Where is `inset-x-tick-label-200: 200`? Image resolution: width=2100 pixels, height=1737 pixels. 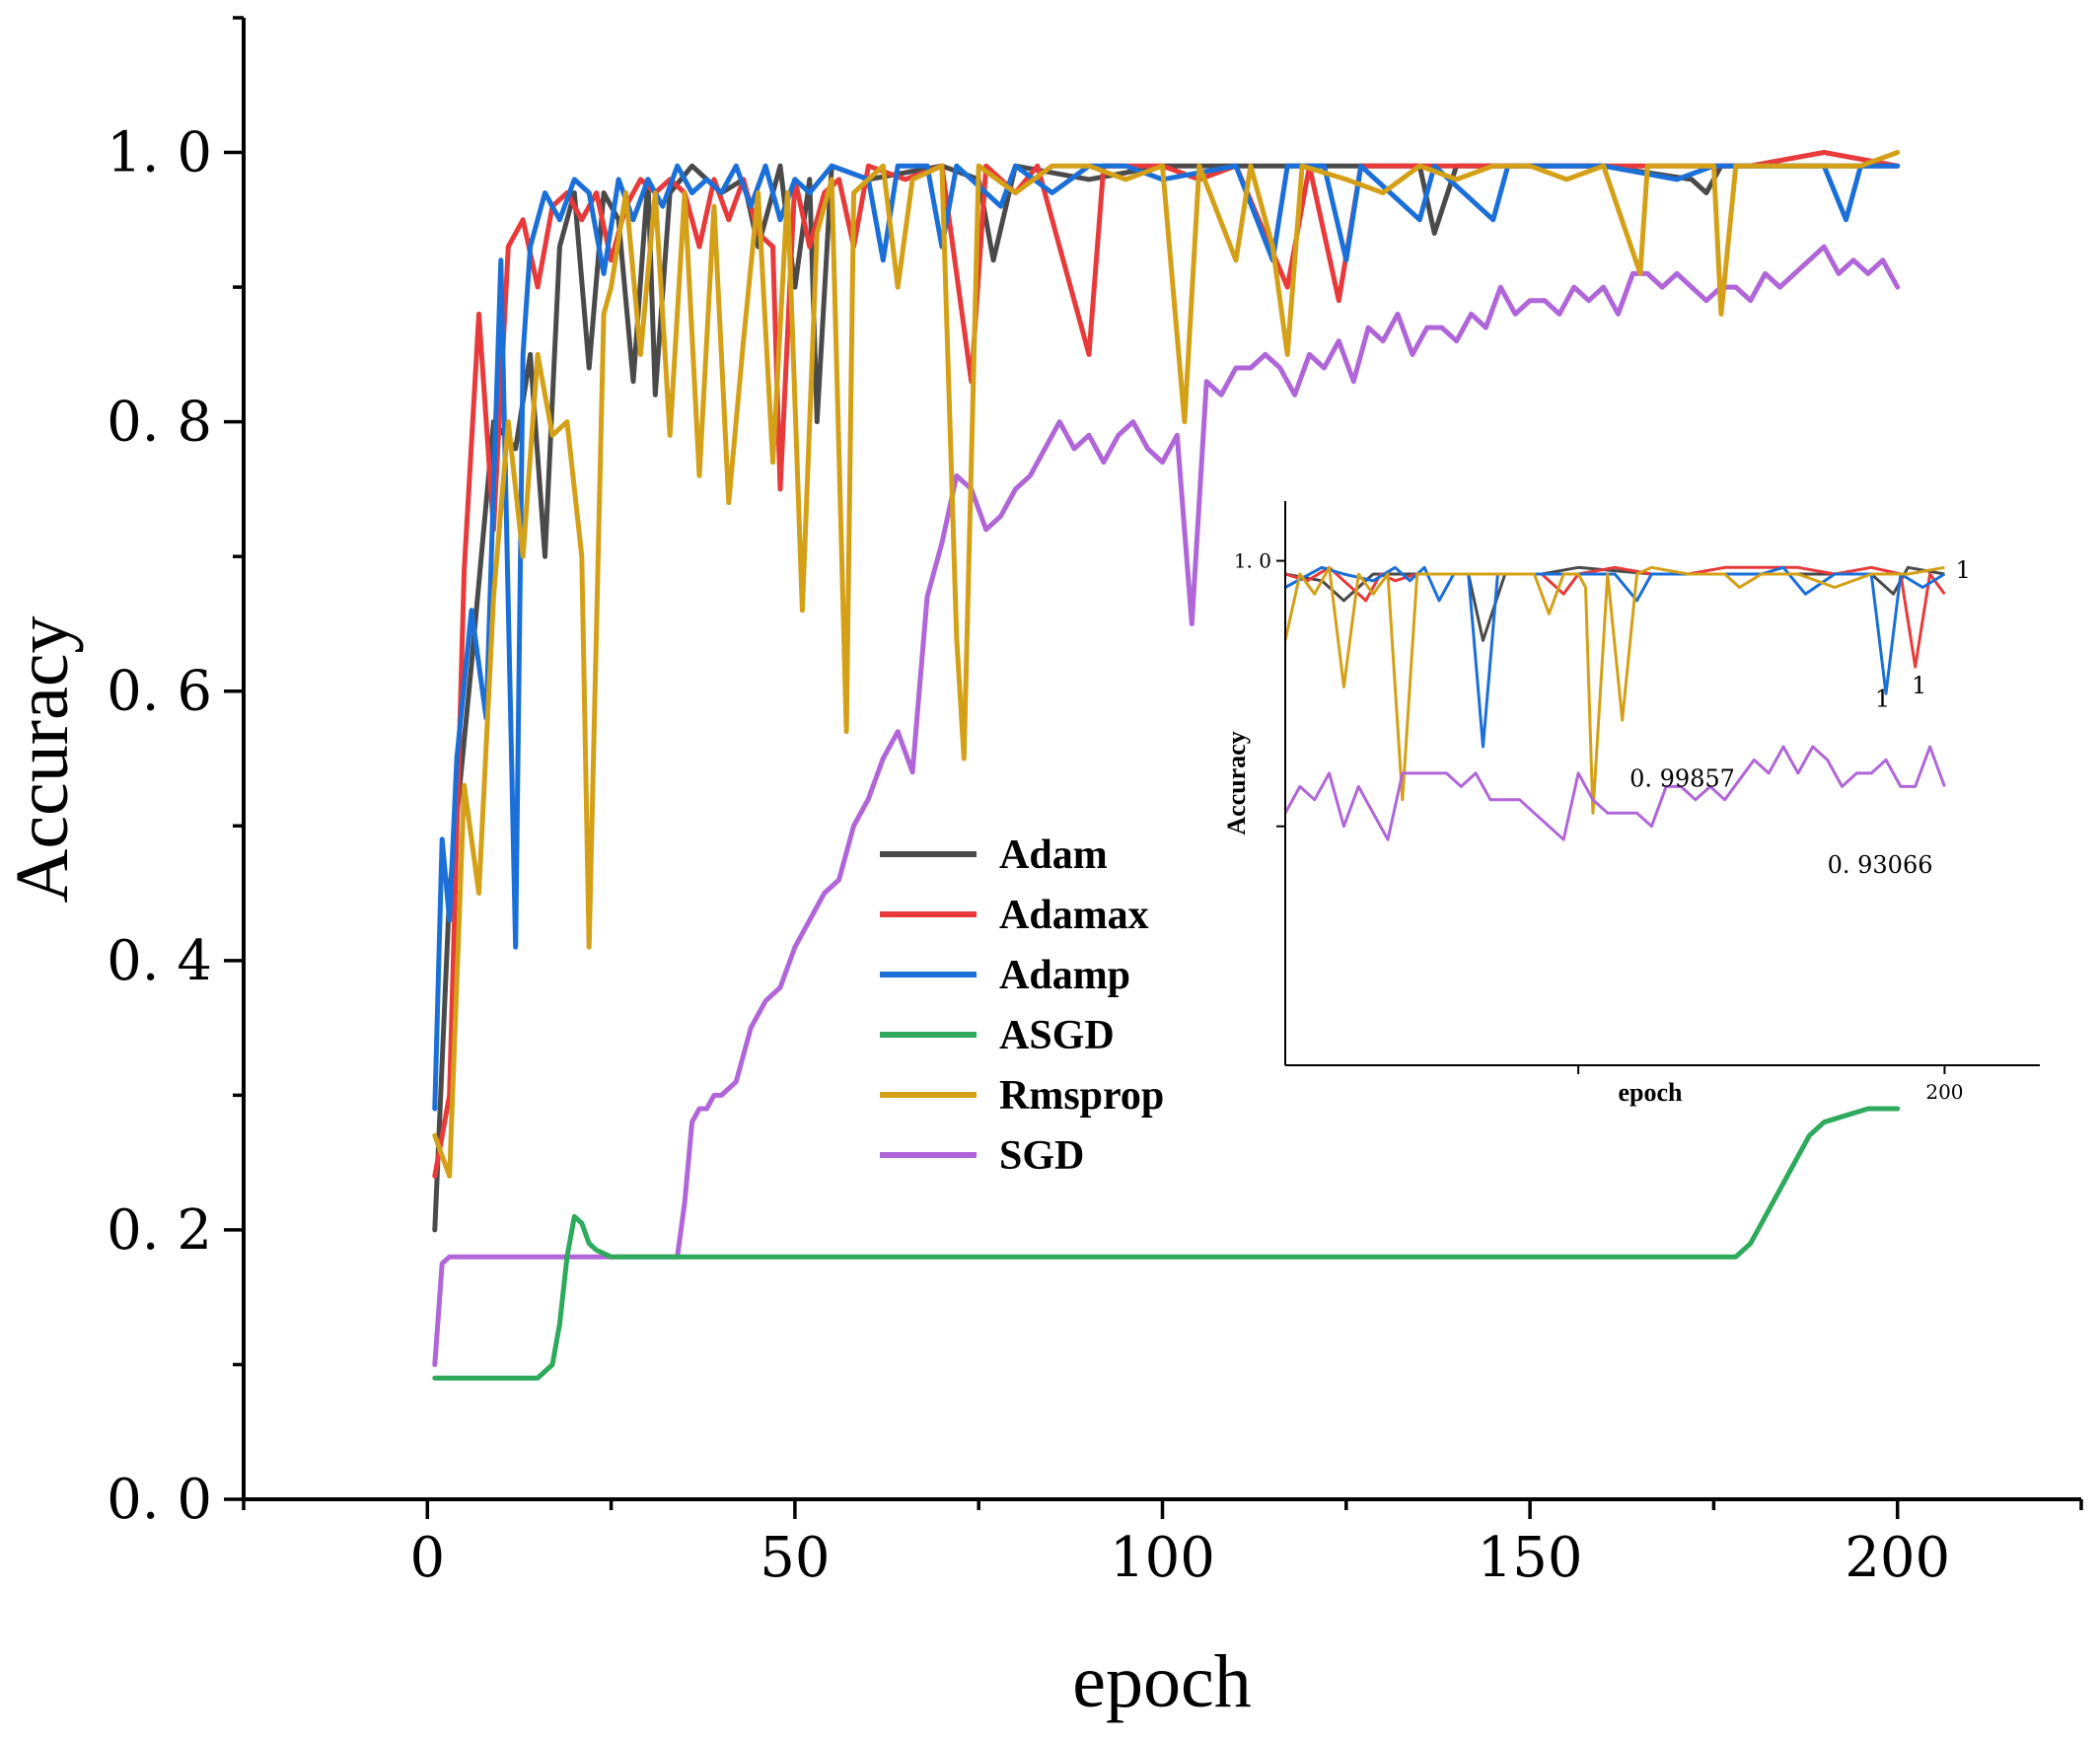
inset-x-tick-label-200: 200 is located at coordinates (1944, 1092).